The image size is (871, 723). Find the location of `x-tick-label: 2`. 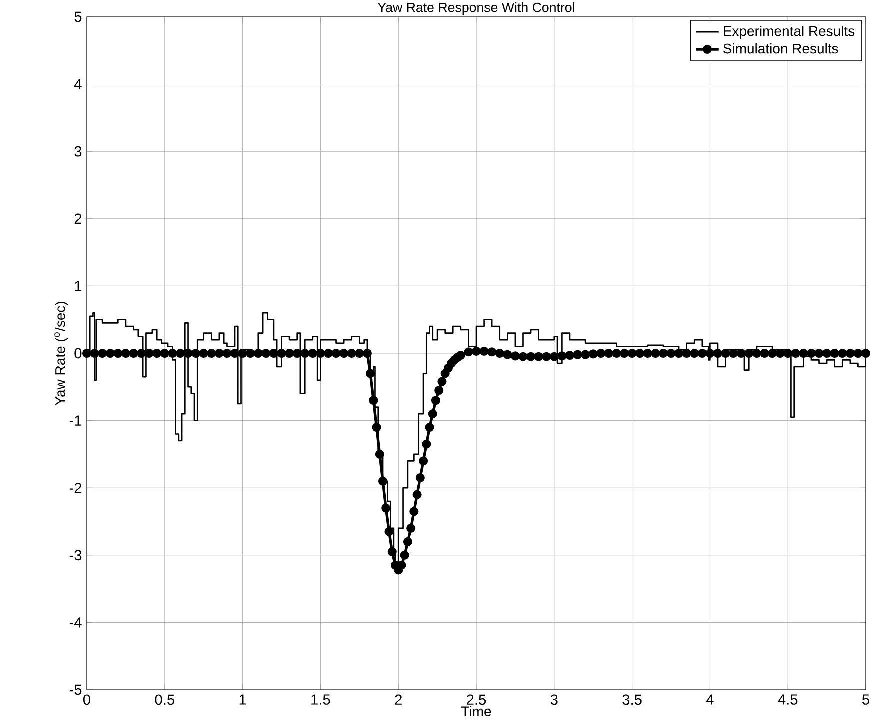

x-tick-label: 2 is located at coordinates (398, 699).